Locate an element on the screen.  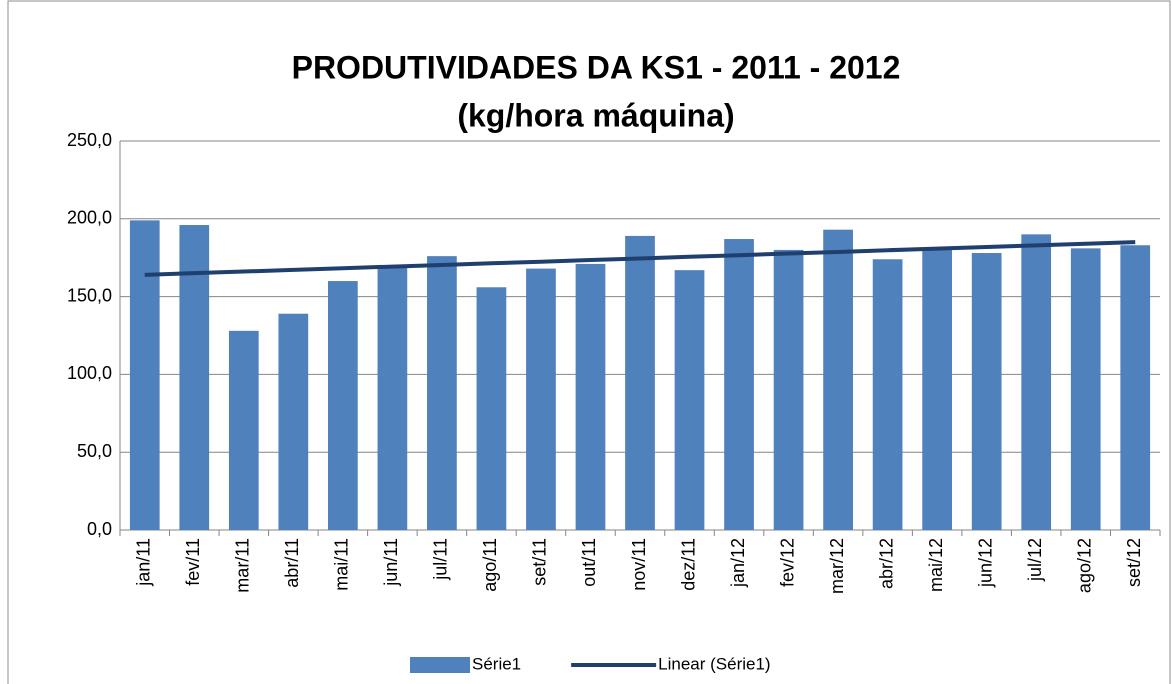
x-tick-label: abr/12 is located at coordinates (886, 563).